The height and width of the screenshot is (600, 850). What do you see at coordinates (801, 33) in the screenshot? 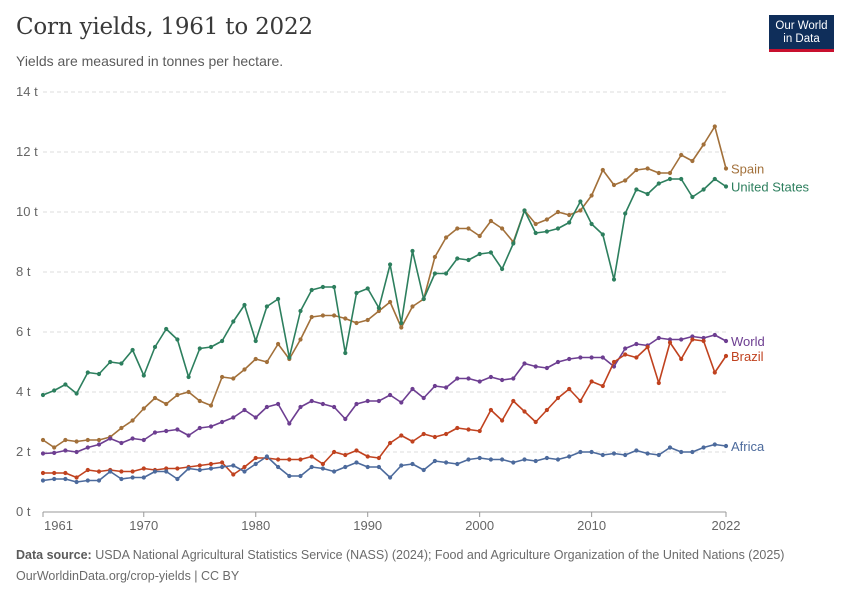
I see `owid-logo: Our World in Data` at bounding box center [801, 33].